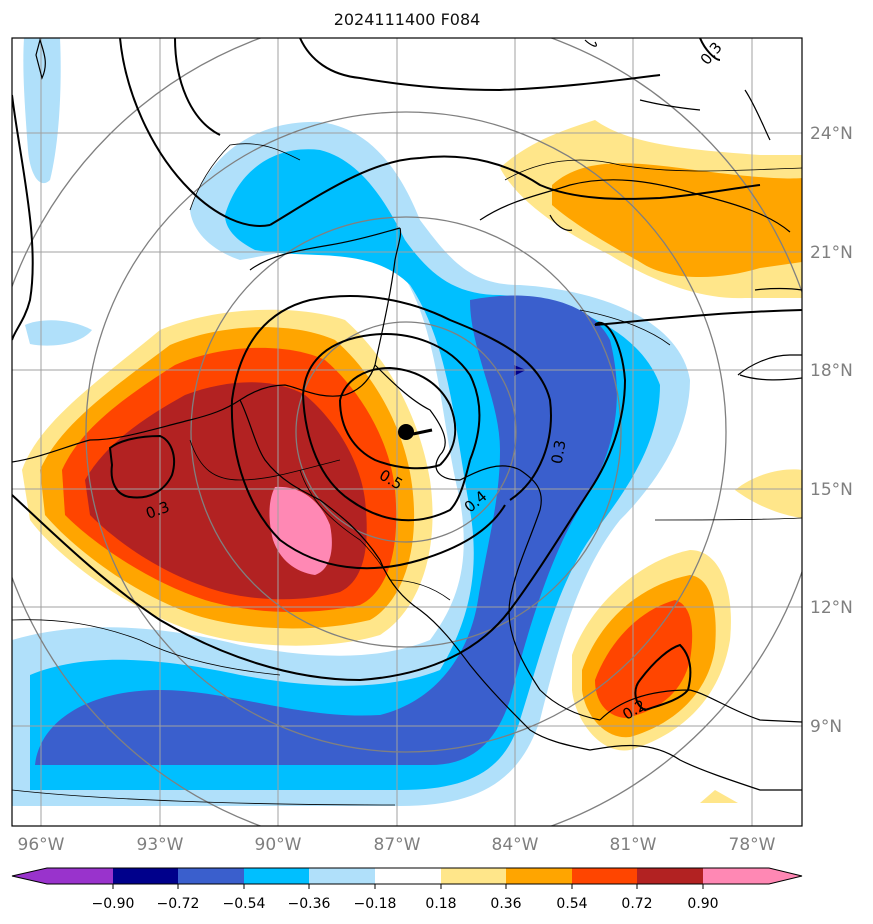 The height and width of the screenshot is (924, 873). Describe the element at coordinates (633, 845) in the screenshot. I see `lon-label-81w: 81°W` at that location.